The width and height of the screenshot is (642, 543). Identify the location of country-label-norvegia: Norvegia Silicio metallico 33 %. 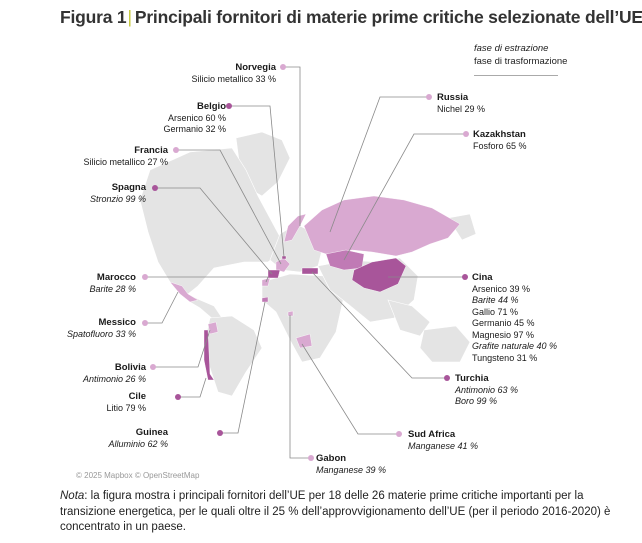
(233, 73).